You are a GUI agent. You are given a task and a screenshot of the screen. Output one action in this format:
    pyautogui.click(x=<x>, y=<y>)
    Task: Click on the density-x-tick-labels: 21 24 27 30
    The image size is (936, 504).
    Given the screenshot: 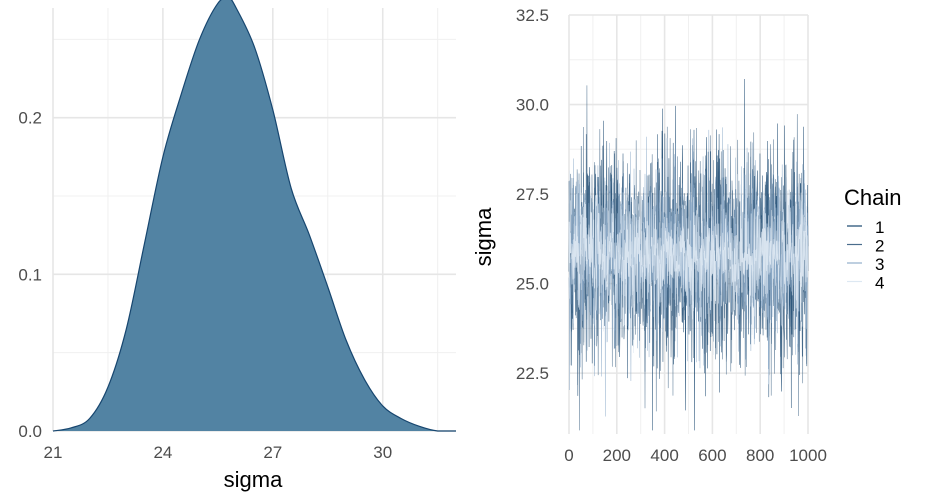 What is the action you would take?
    pyautogui.click(x=218, y=452)
    